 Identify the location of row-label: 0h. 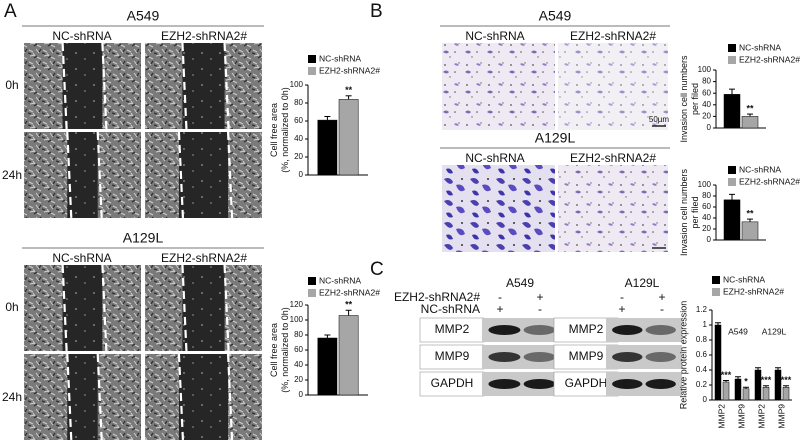
(11, 85).